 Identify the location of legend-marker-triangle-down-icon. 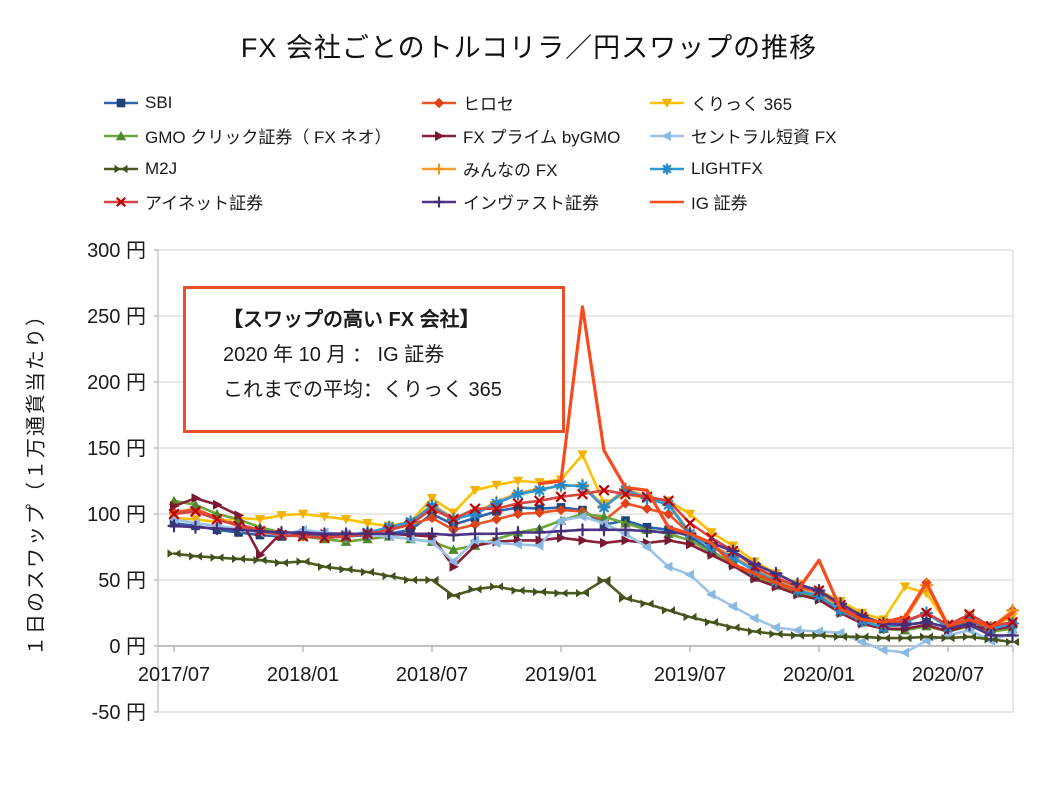
(667, 103).